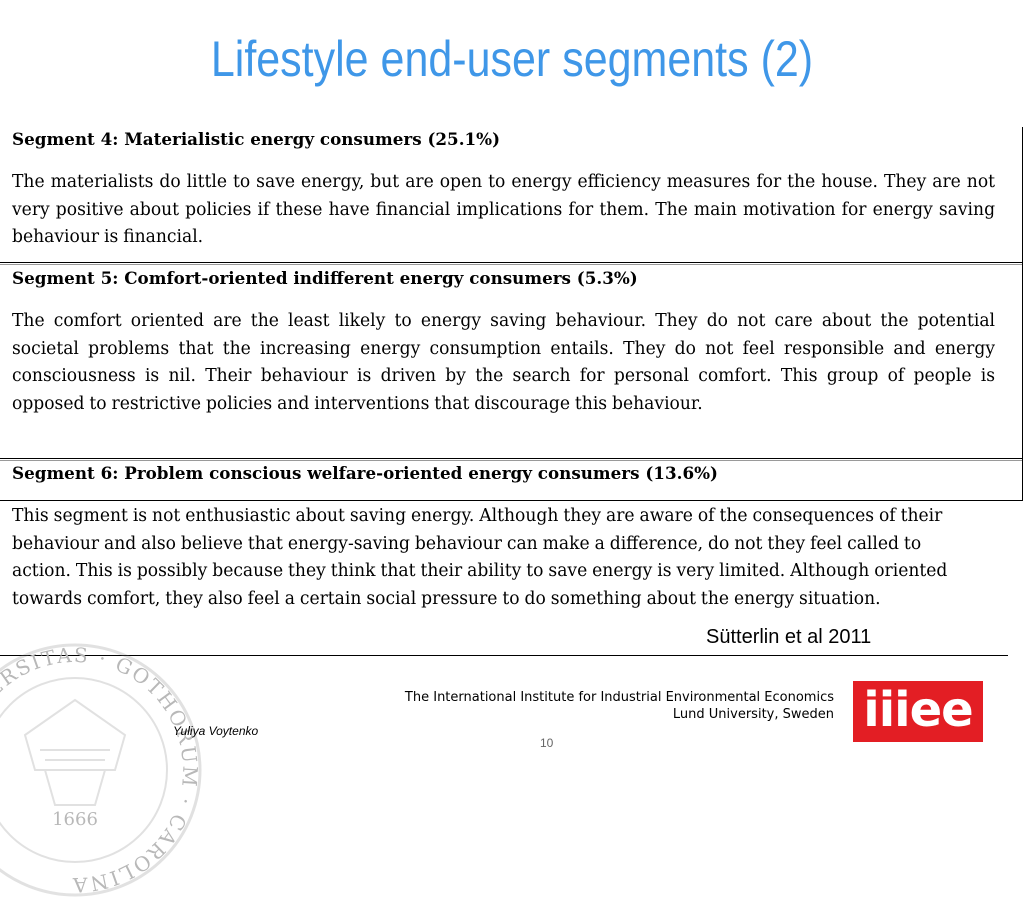  What do you see at coordinates (753, 714) in the screenshot?
I see `university-name: Lund University, Sweden` at bounding box center [753, 714].